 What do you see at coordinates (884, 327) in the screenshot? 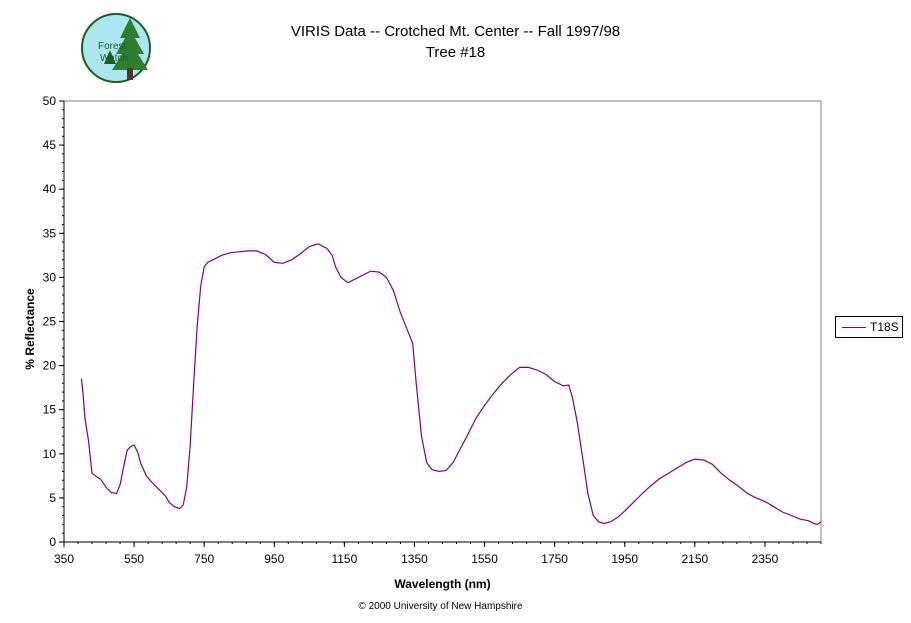
I see `legend-label-t18s: T18S` at bounding box center [884, 327].